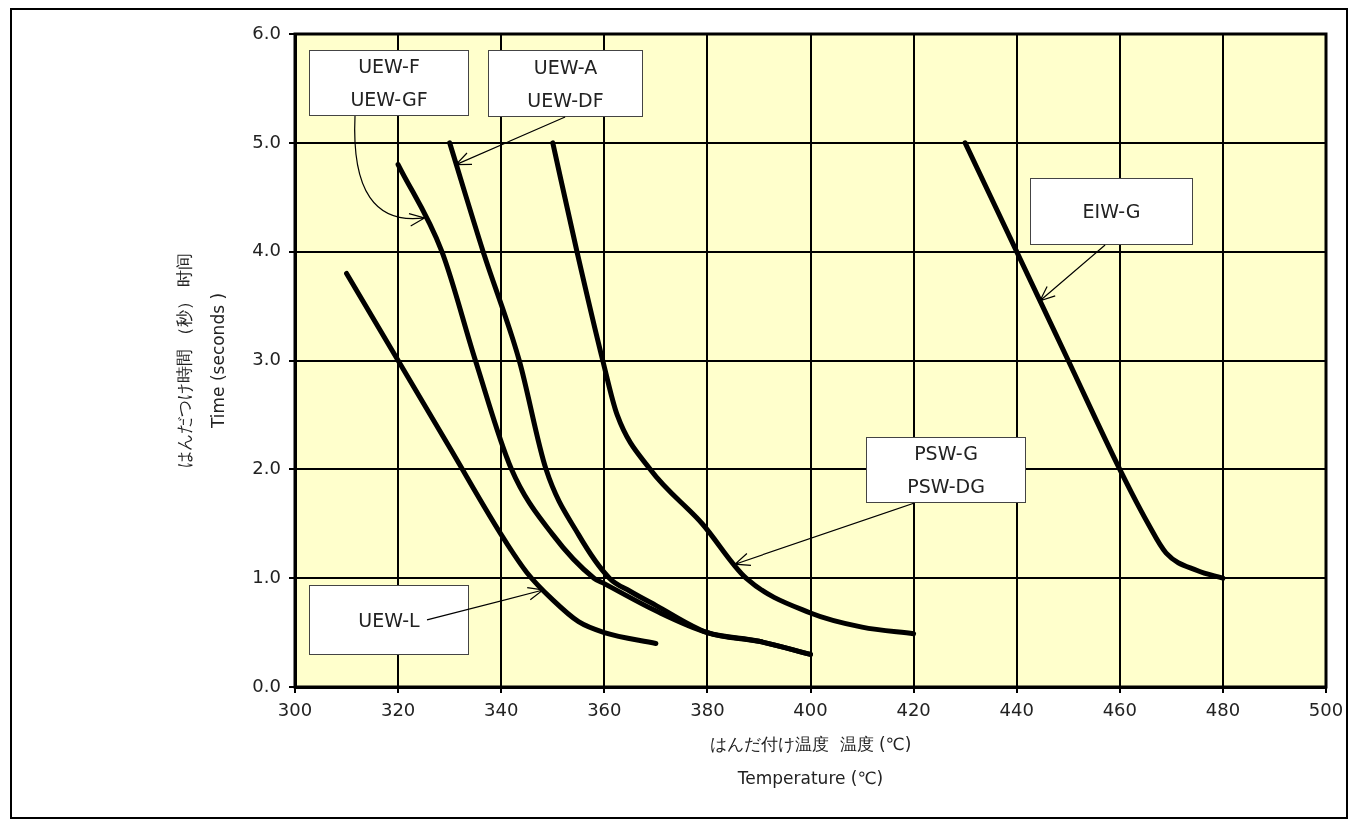  What do you see at coordinates (604, 710) in the screenshot?
I see `x-tick-label: 360` at bounding box center [604, 710].